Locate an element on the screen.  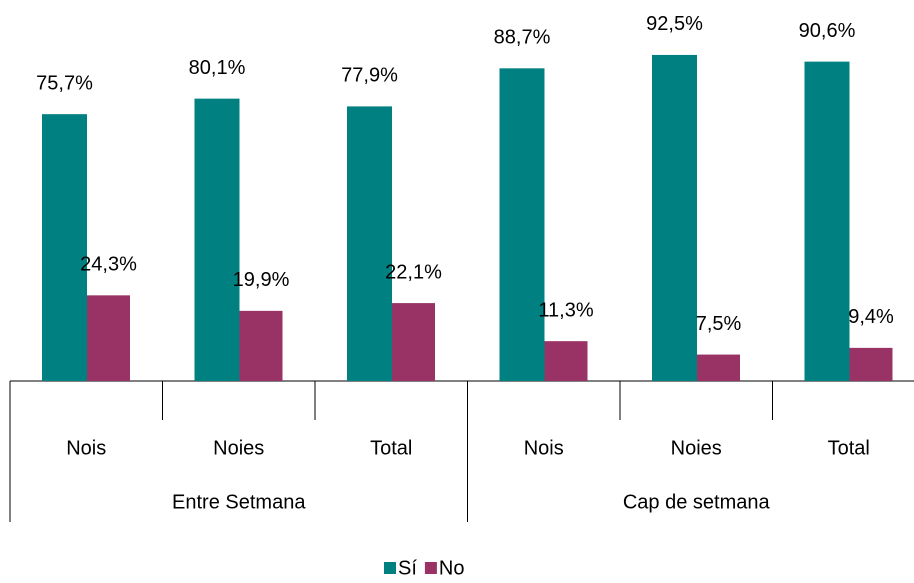
value-label: 80,1% is located at coordinates (217, 68).